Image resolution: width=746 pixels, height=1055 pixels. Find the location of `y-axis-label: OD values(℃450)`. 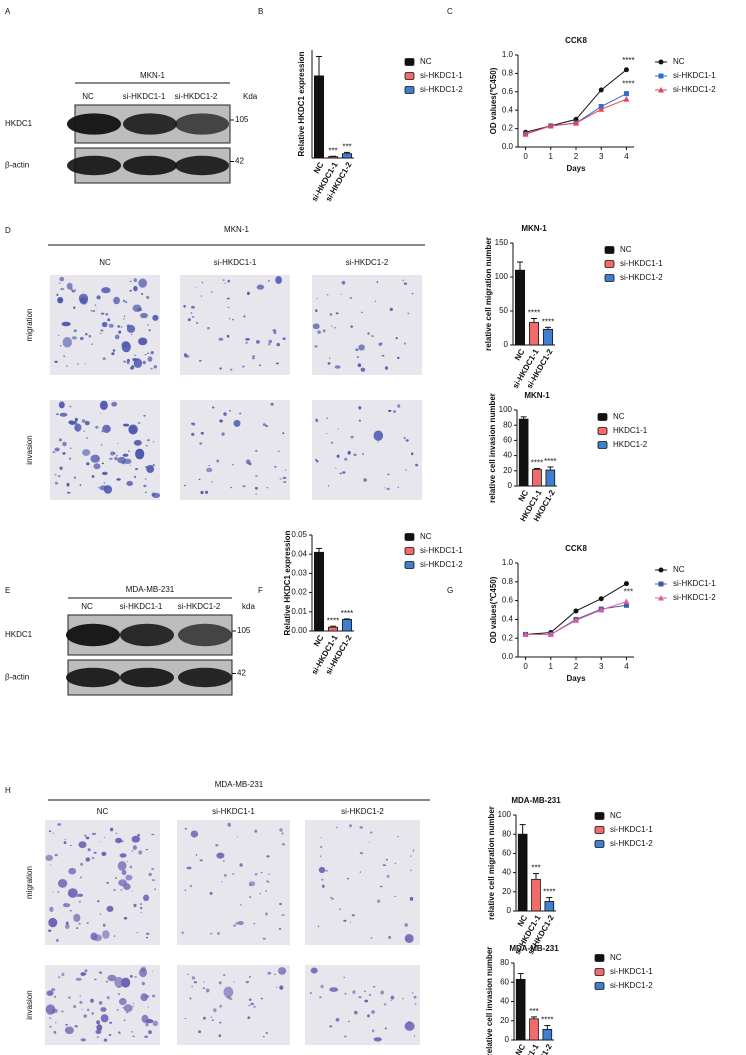

y-axis-label: OD values(℃450) is located at coordinates (493, 100).